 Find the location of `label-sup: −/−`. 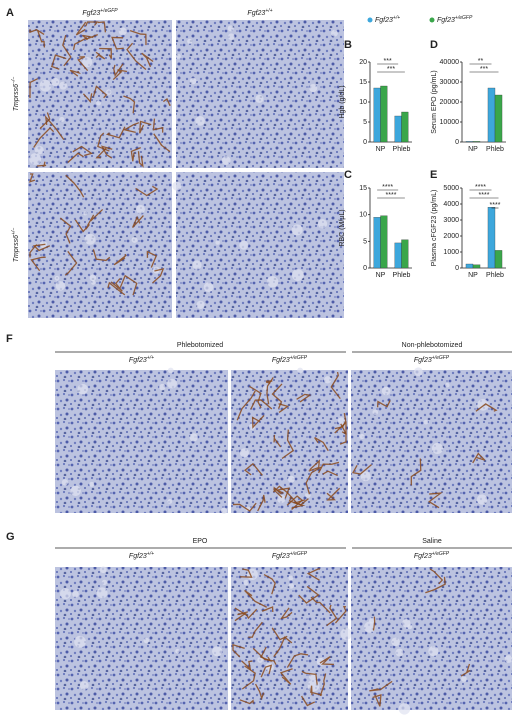

label-sup: −/− is located at coordinates (14, 80).